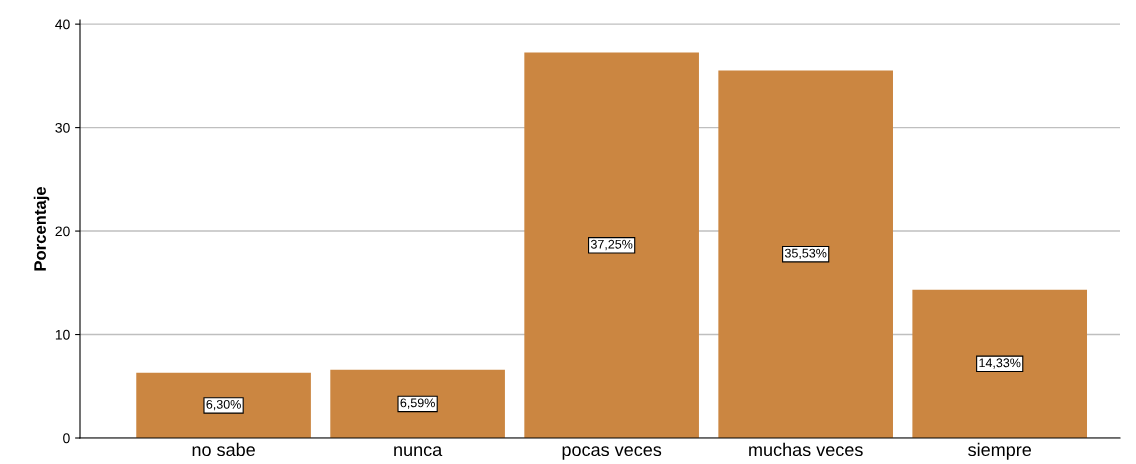  Describe the element at coordinates (62, 334) in the screenshot. I see `y-tick-label: 10` at that location.